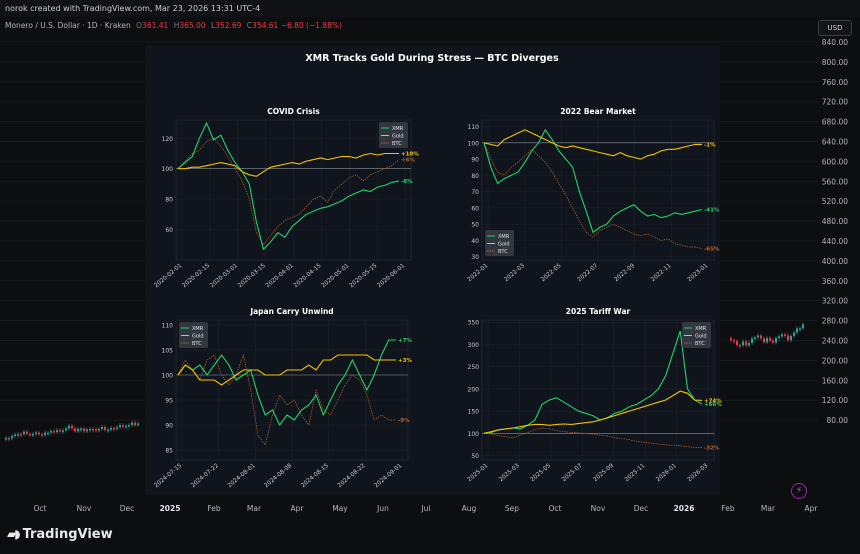 The image size is (860, 554). What do you see at coordinates (700, 344) in the screenshot?
I see `legend-label-btc: BTC` at bounding box center [700, 344].